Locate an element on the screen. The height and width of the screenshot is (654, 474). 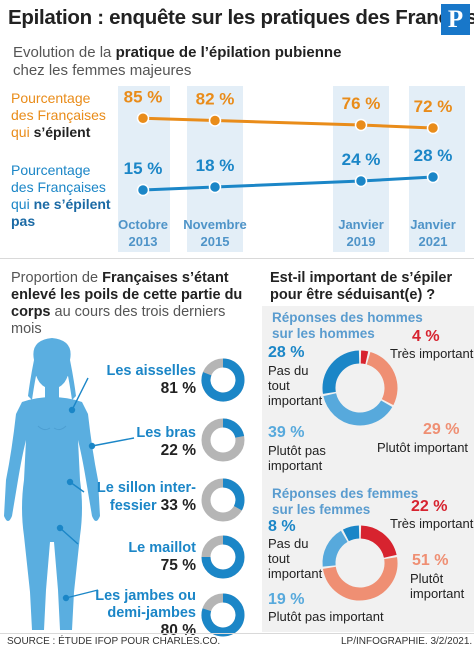
legend-orange-l3a: qui is located at coordinates (22, 132).